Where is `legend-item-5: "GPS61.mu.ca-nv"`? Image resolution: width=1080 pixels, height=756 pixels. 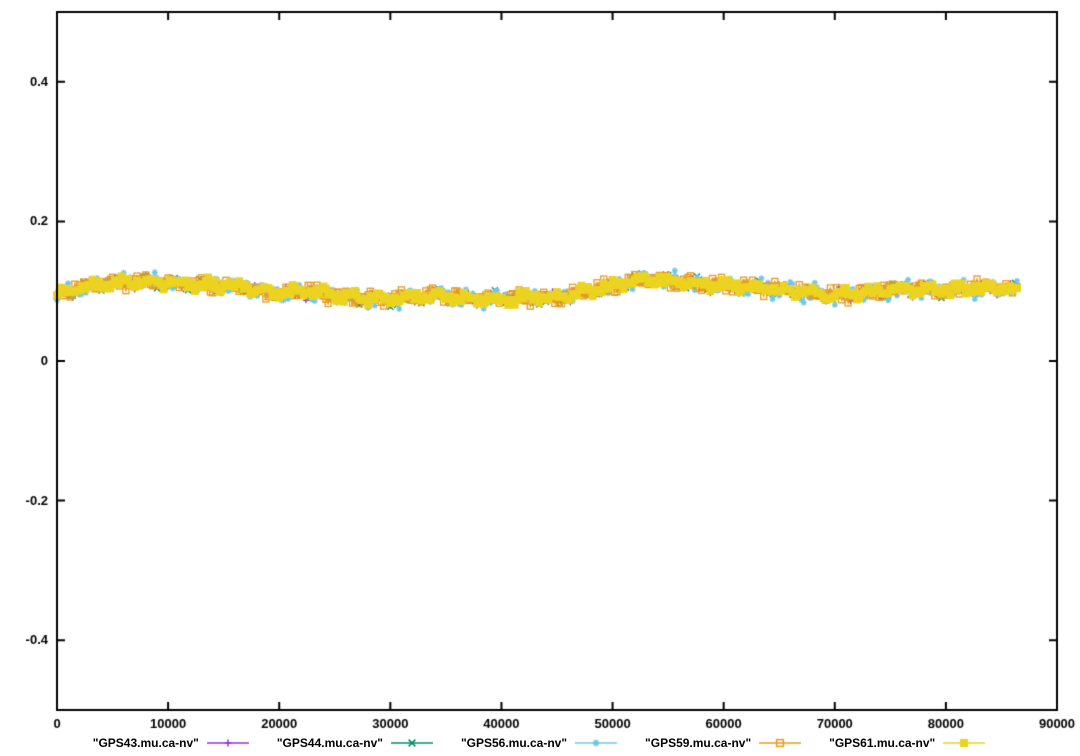
legend-item-5: "GPS61.mu.ca-nv" is located at coordinates (908, 743).